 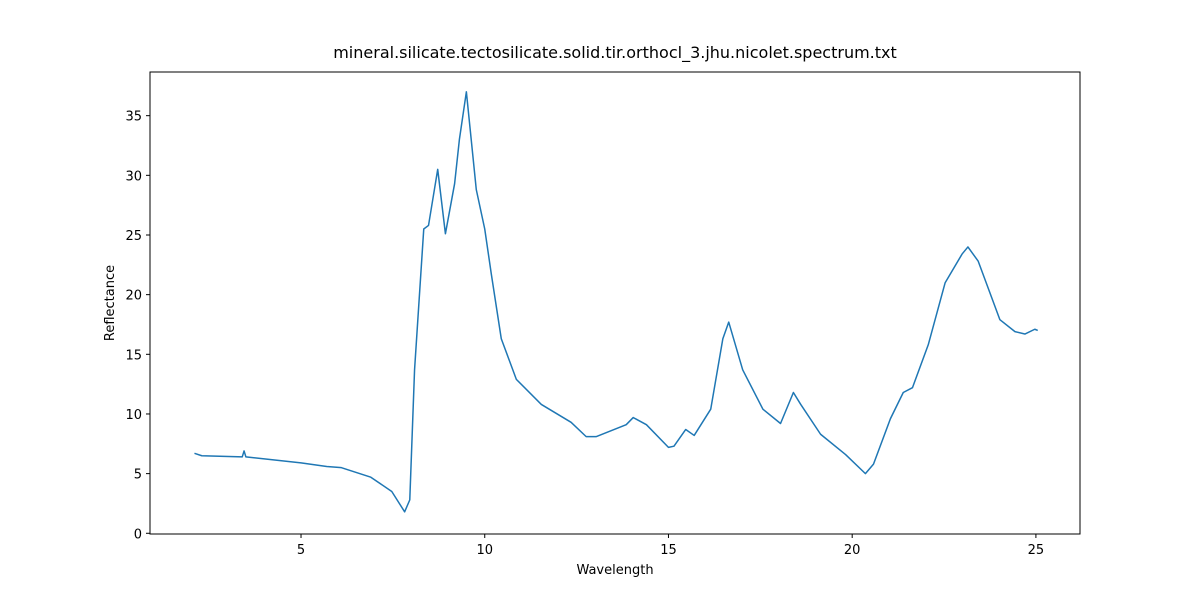 I want to click on x-tick-label: 20, so click(x=852, y=550).